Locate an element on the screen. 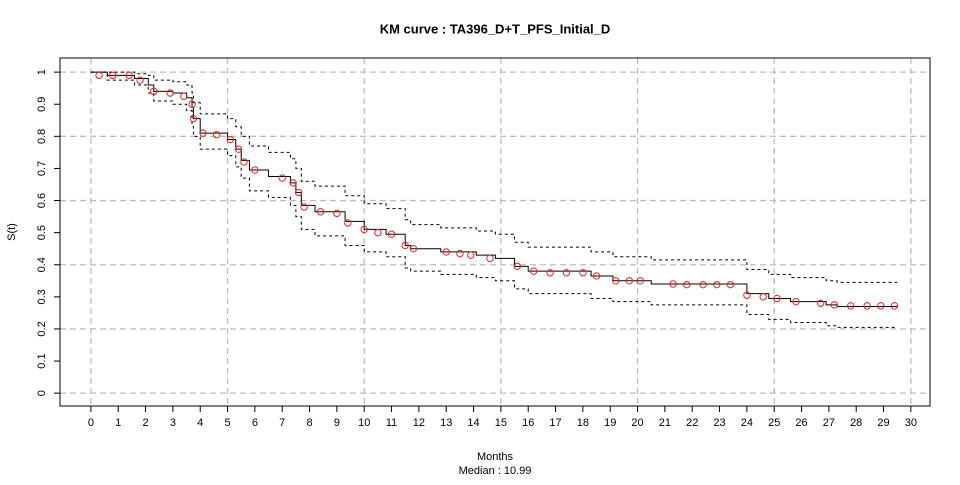 Image resolution: width=960 pixels, height=485 pixels. x-tick-label: 25 is located at coordinates (774, 423).